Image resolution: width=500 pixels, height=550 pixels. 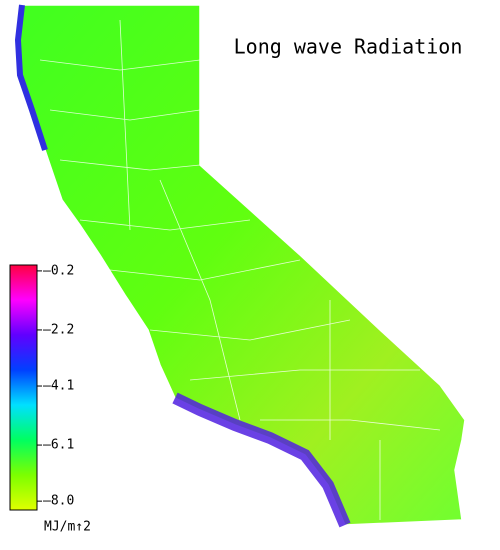 I want to click on tick-label: –8.0, so click(x=58, y=501).